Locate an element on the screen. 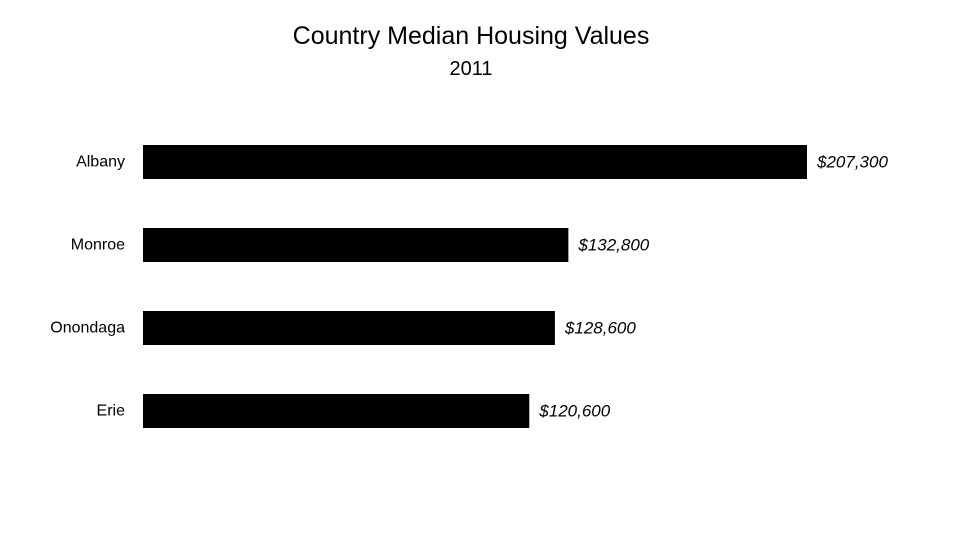 Image resolution: width=980 pixels, height=549 pixels. value-label: $128,600 is located at coordinates (600, 328).